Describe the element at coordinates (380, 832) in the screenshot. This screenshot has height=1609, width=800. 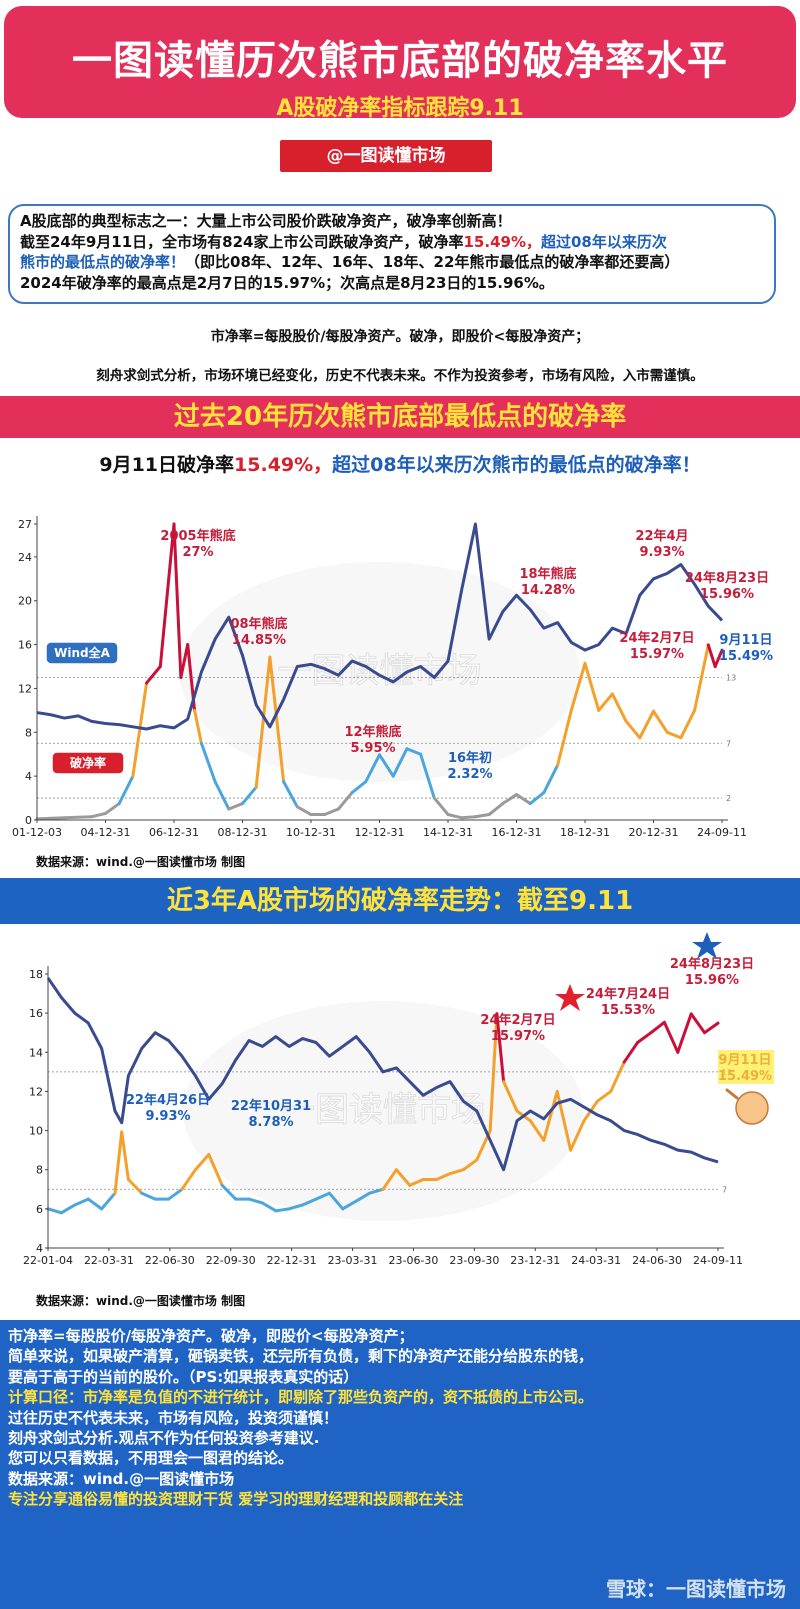
I see `x-tick-label: 12-12-31` at that location.